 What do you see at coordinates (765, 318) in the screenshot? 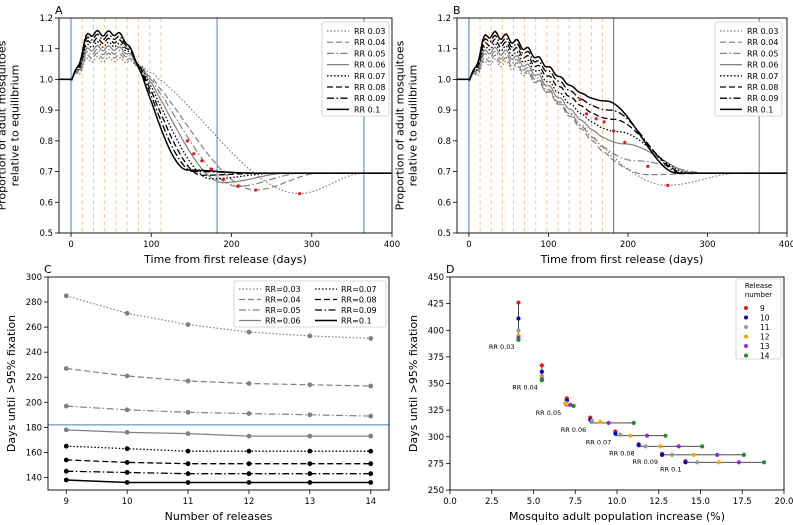
I see `legend-label: 10` at bounding box center [765, 318].